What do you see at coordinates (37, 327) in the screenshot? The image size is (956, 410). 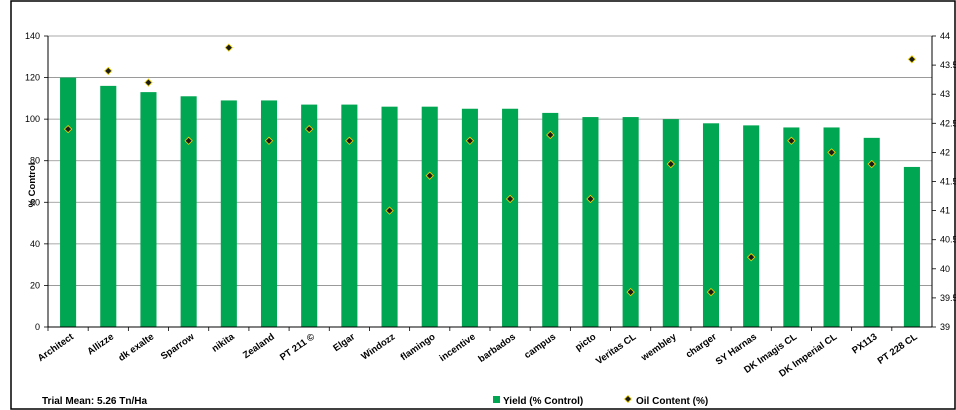 I see `y-tick-label: 0` at bounding box center [37, 327].